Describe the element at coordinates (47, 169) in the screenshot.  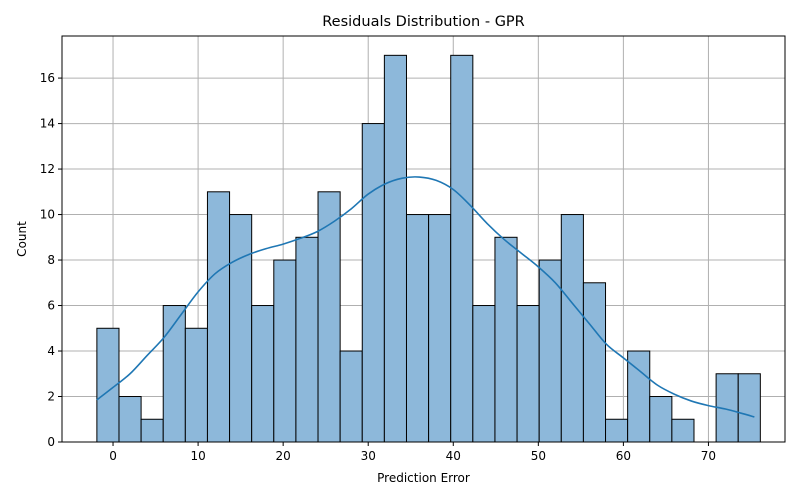
I see `y-tick-label: 12` at that location.